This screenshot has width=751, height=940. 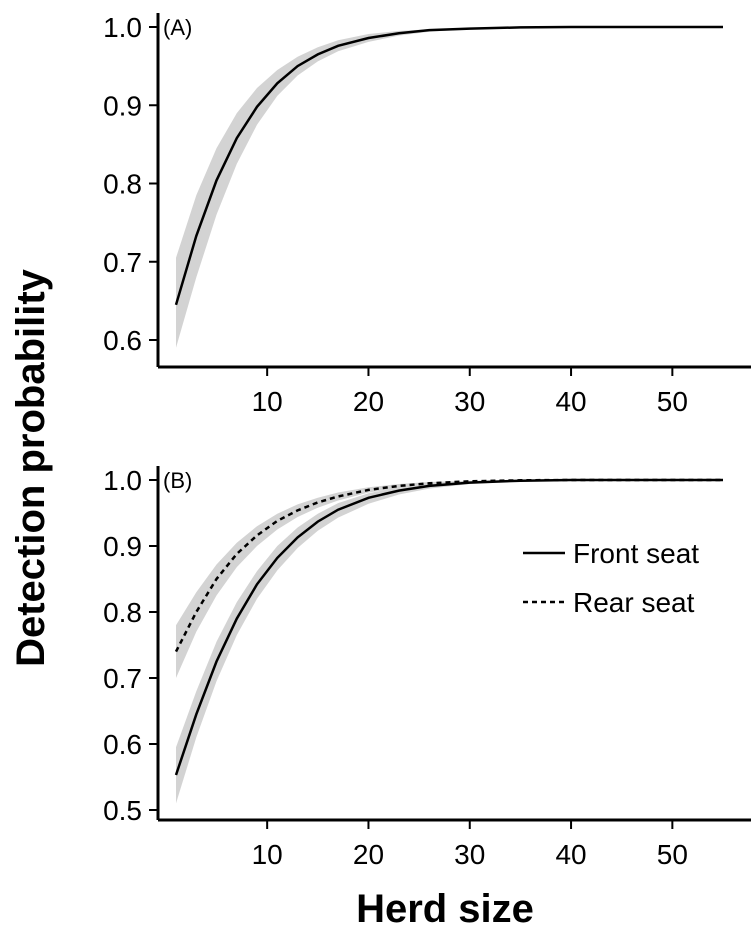 I want to click on y-tick-label-b-5: 1.0, so click(x=122, y=480).